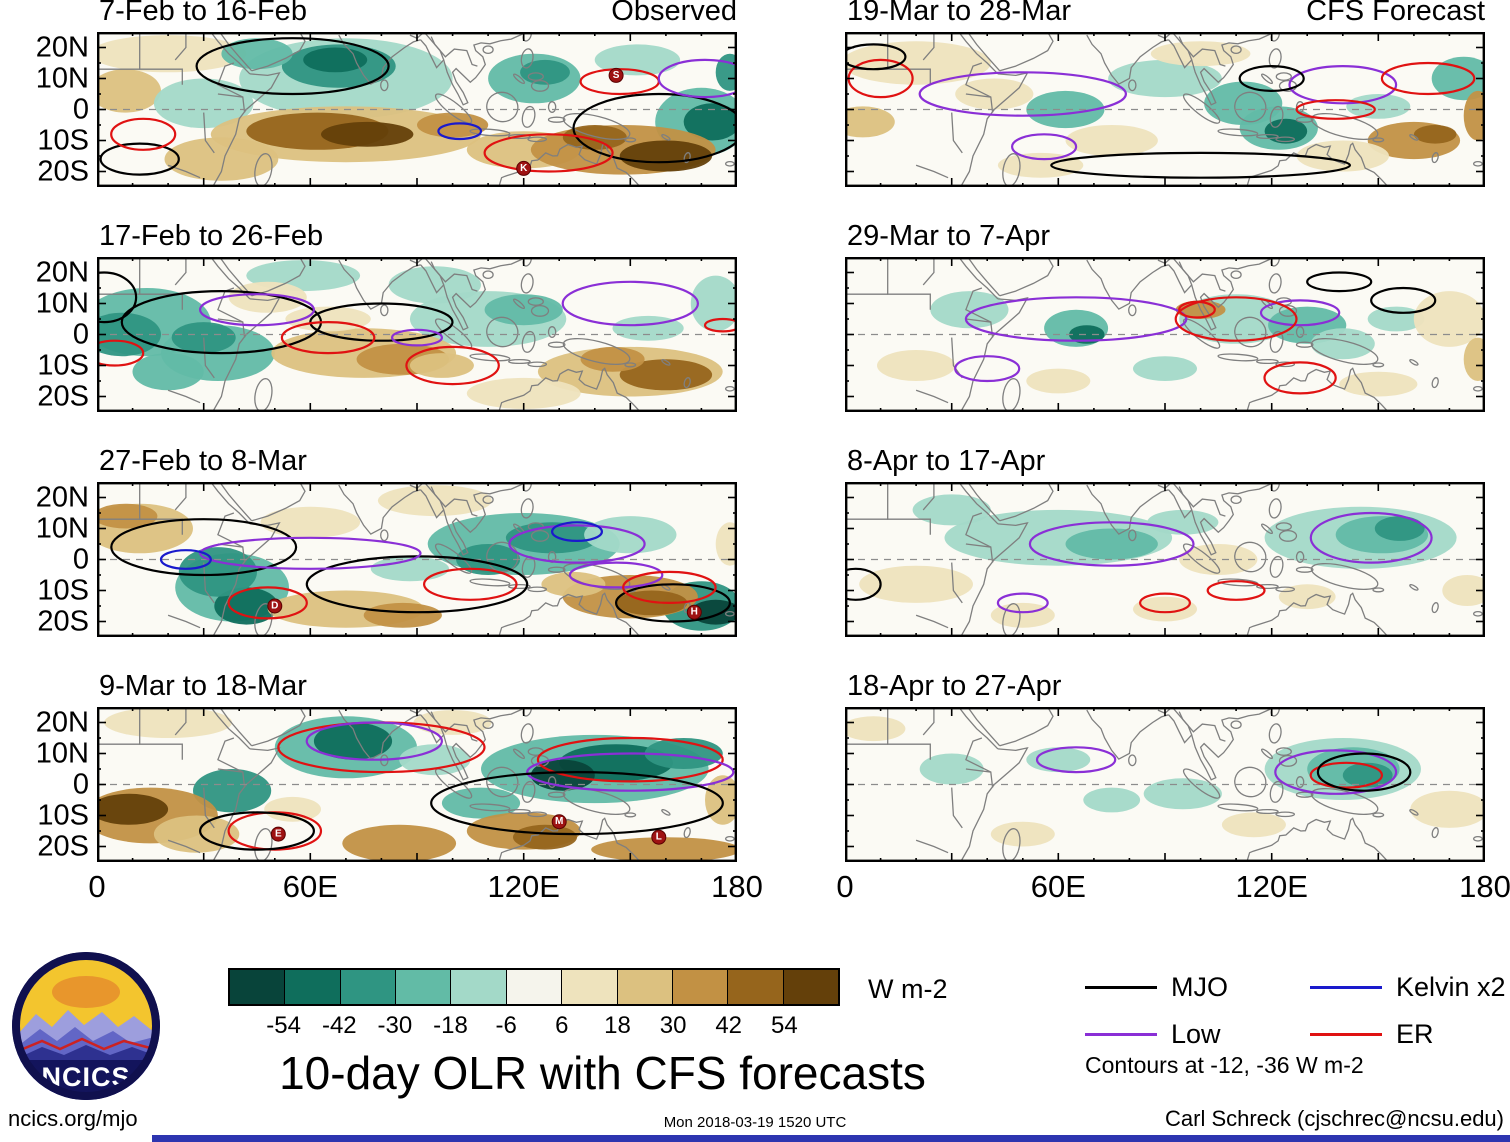 This screenshot has width=1510, height=1142. Describe the element at coordinates (278, 834) in the screenshot. I see `svg-text: E` at that location.